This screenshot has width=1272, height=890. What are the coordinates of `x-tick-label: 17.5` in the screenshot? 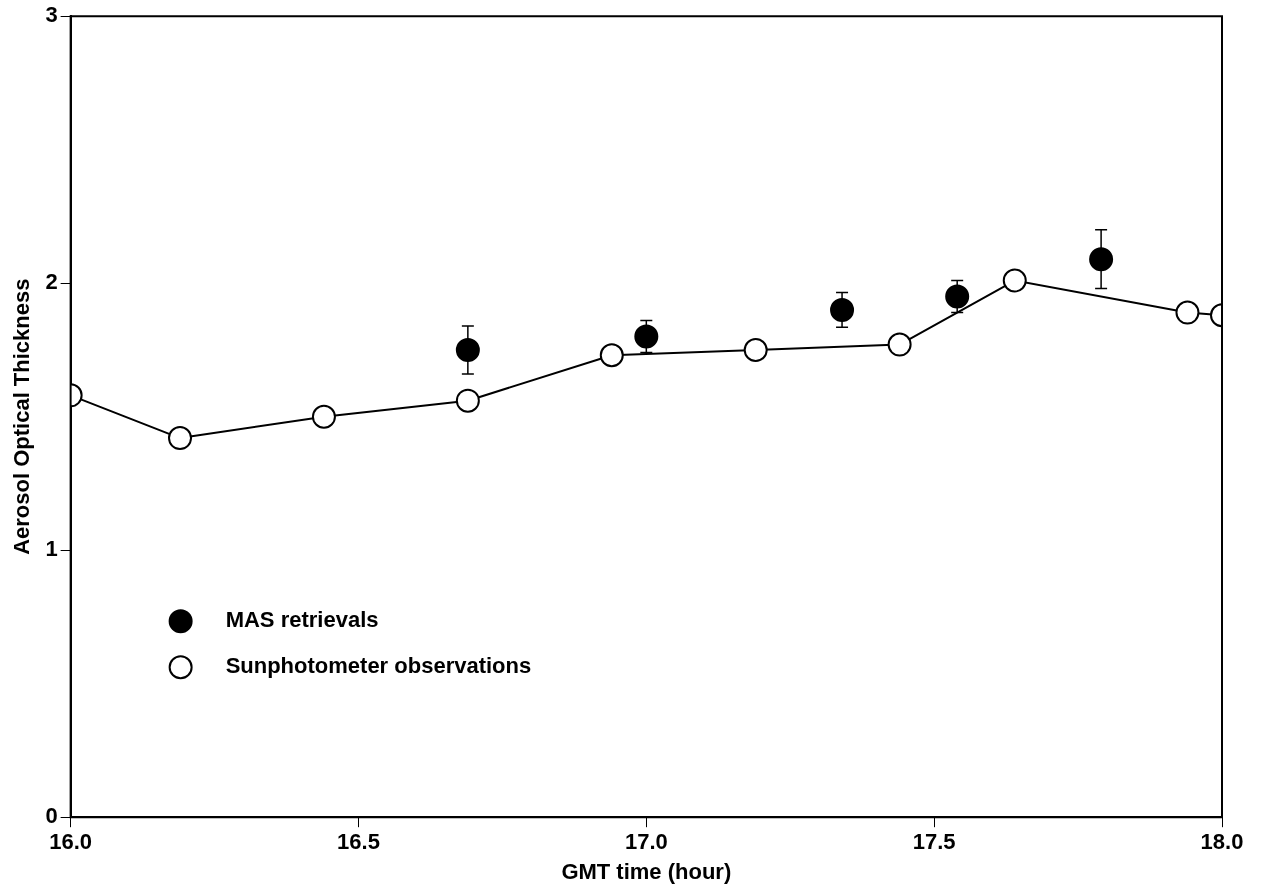 It's located at (934, 842).